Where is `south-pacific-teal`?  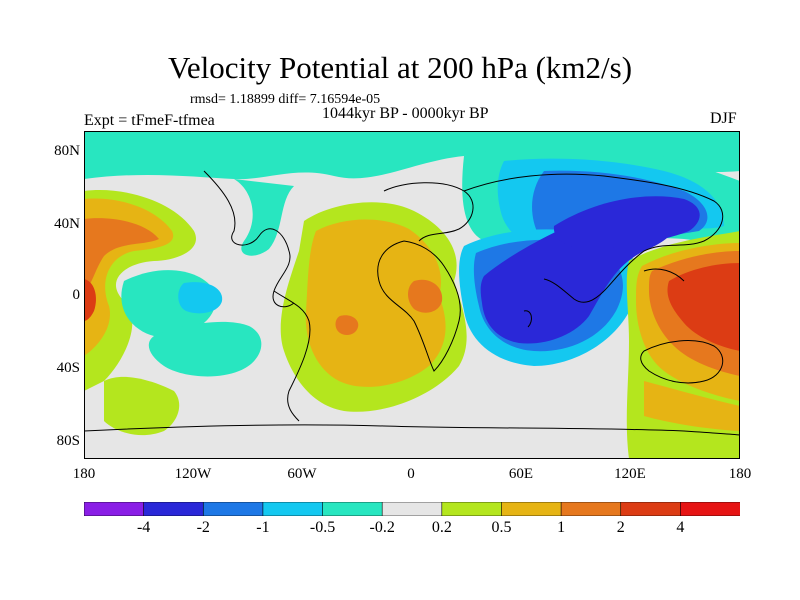 south-pacific-teal is located at coordinates (205, 349).